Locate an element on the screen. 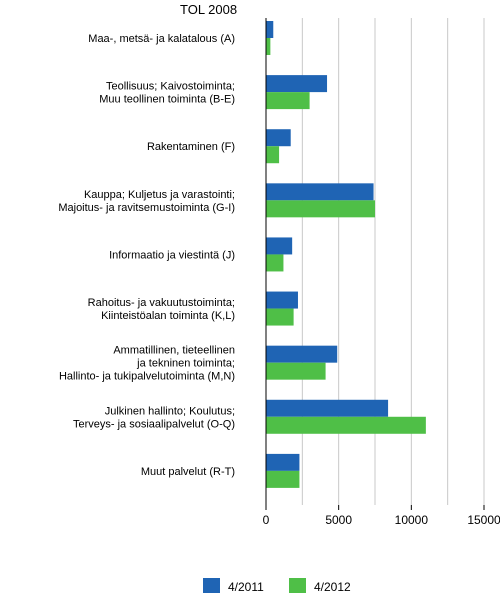  category-label: Maa-, metsä- ja kalatalous (A) is located at coordinates (161, 39).